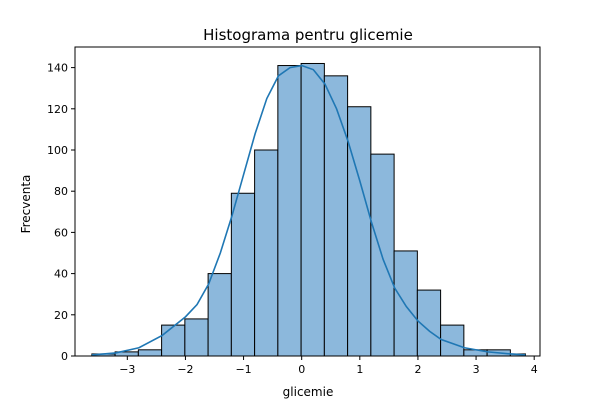 The width and height of the screenshot is (600, 400). Describe the element at coordinates (308, 392) in the screenshot. I see `x-axis-label: glicemie` at that location.